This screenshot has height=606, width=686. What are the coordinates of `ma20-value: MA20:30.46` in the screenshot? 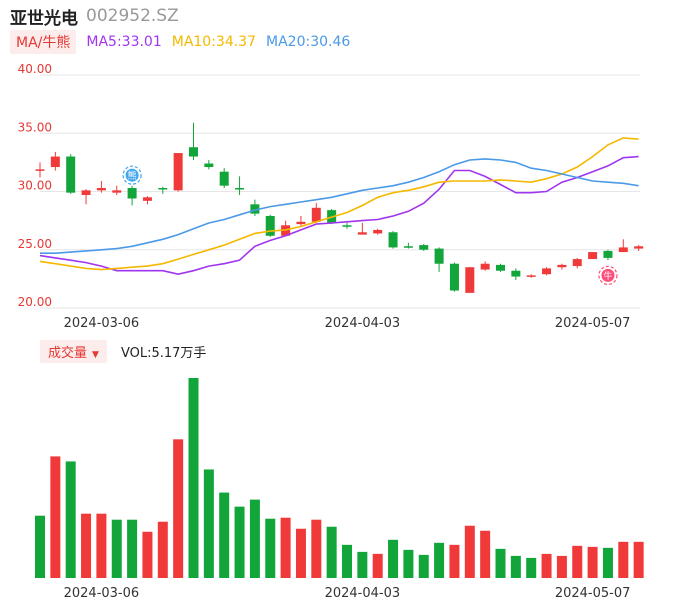 It's located at (308, 42).